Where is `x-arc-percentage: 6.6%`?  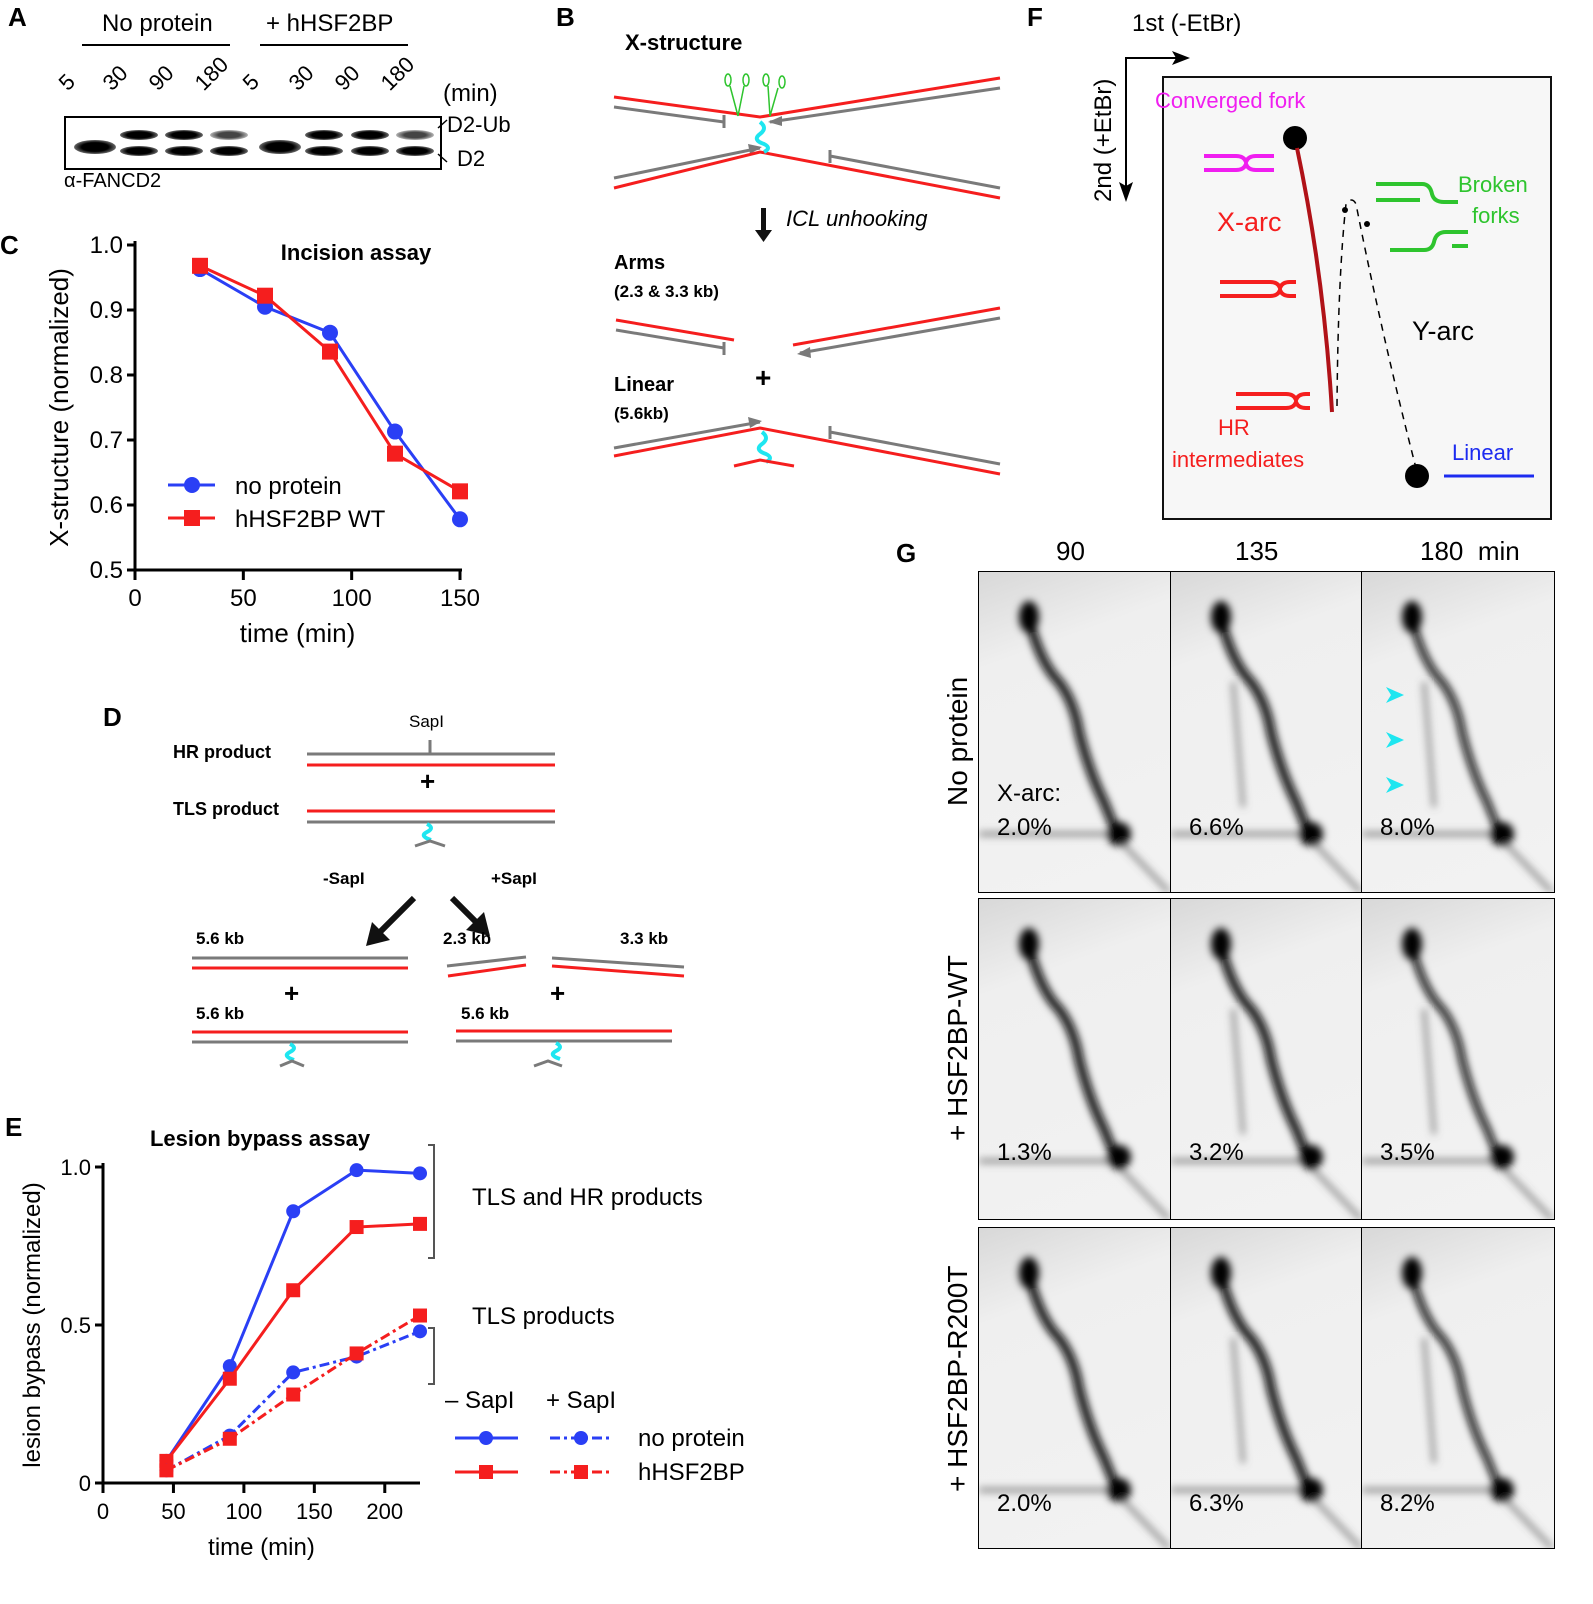 x-arc-percentage: 6.6% is located at coordinates (1216, 827).